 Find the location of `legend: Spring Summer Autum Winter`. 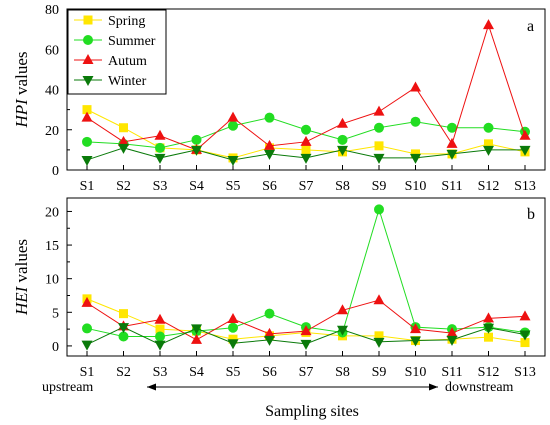

legend: Spring Summer Autum Winter is located at coordinates (117, 52).